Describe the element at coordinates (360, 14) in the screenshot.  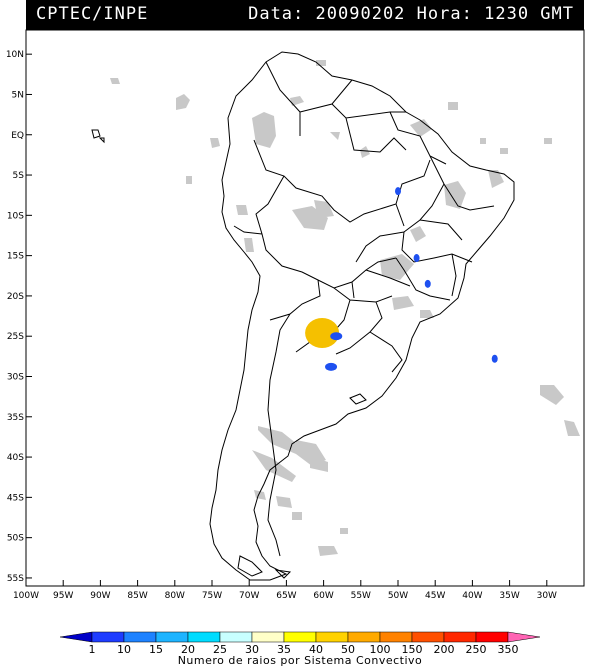
I see `date-value: 20090202` at that location.